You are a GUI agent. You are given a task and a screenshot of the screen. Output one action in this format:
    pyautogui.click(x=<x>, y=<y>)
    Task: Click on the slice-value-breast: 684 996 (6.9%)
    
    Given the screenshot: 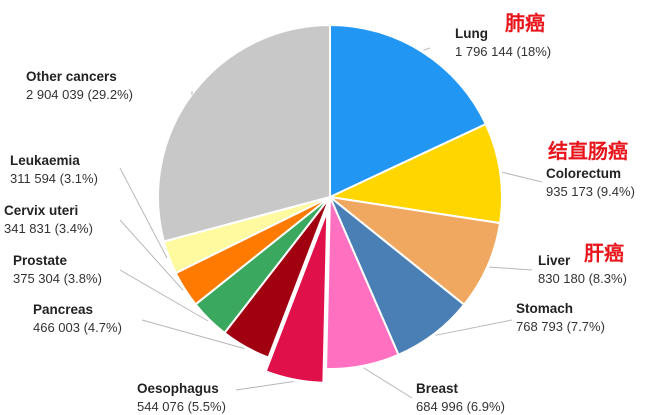 What is the action you would take?
    pyautogui.click(x=460, y=406)
    